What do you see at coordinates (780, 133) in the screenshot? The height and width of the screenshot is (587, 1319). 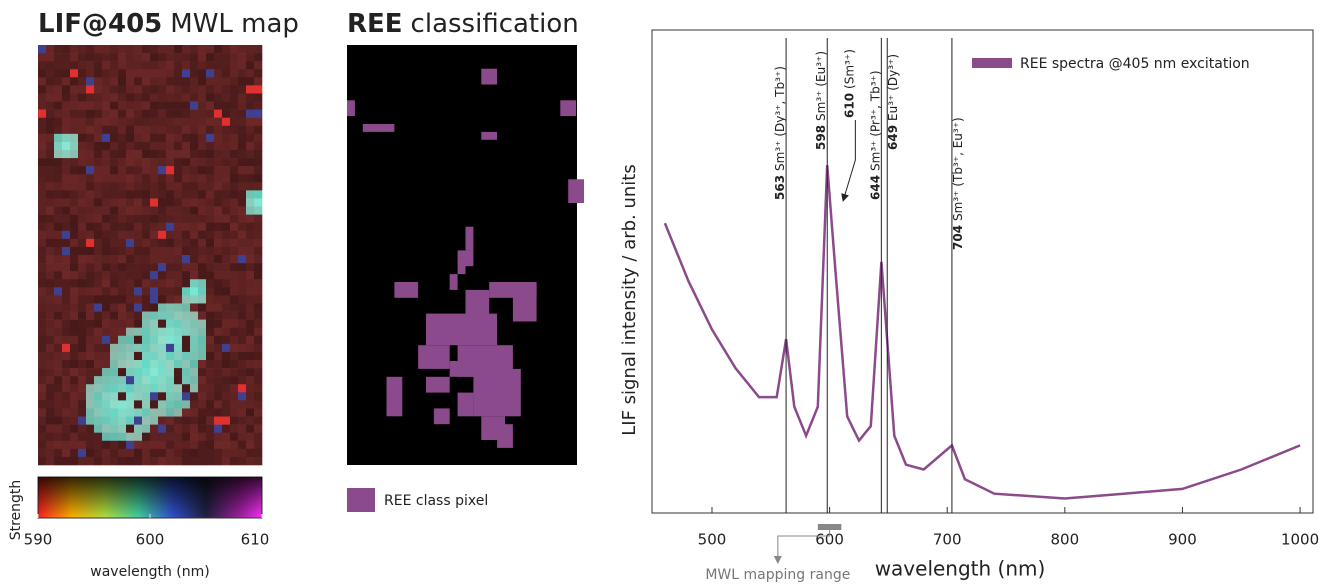 I see `peak-annotation: 563Sm³⁺ (Dy³⁺, Tb³⁺)` at bounding box center [780, 133].